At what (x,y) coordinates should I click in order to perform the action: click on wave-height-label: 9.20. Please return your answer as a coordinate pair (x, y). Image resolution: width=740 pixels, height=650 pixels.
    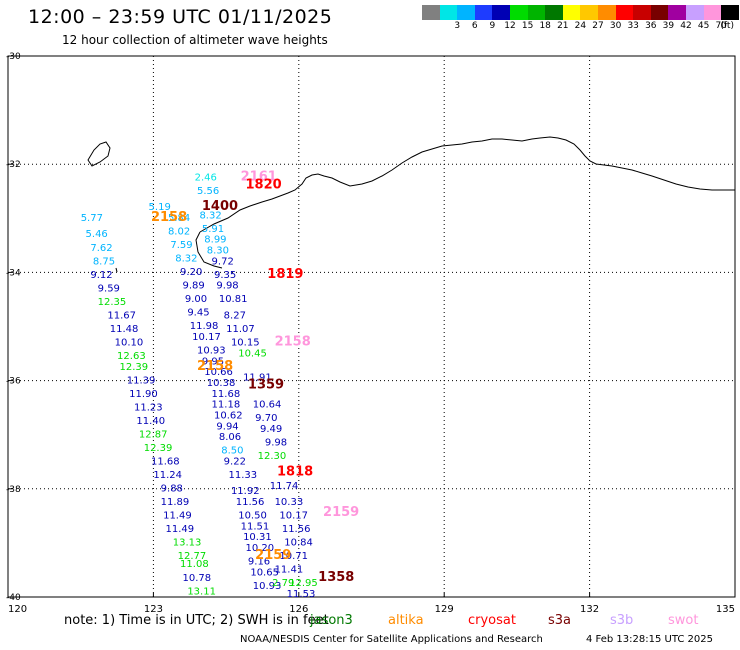
    Looking at the image, I should click on (191, 272).